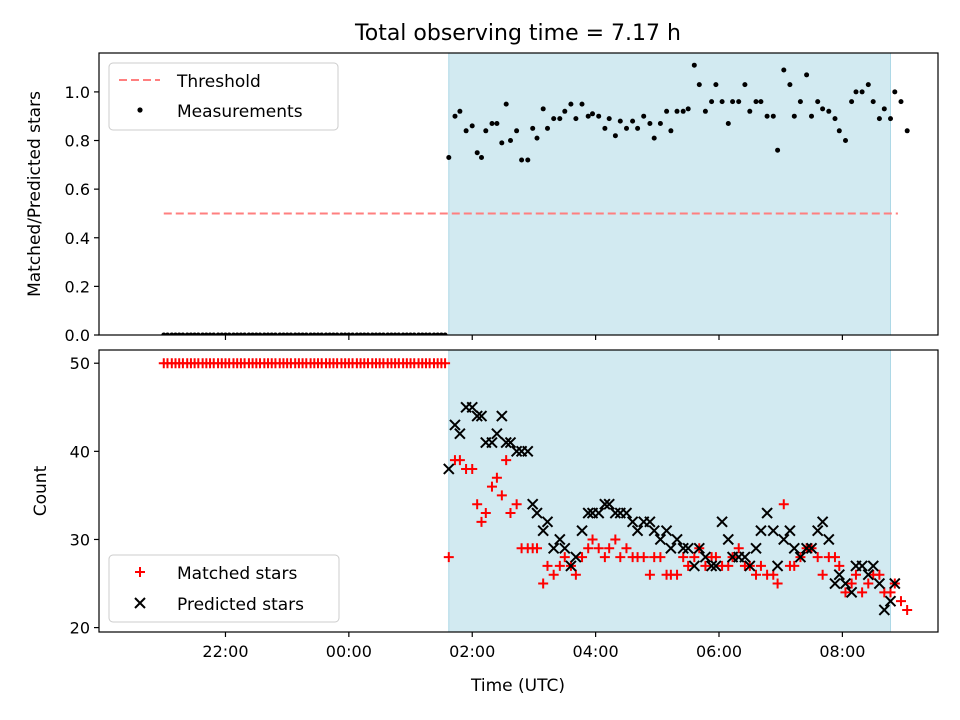  I want to click on x-tick-label: 00:00, so click(349, 651).